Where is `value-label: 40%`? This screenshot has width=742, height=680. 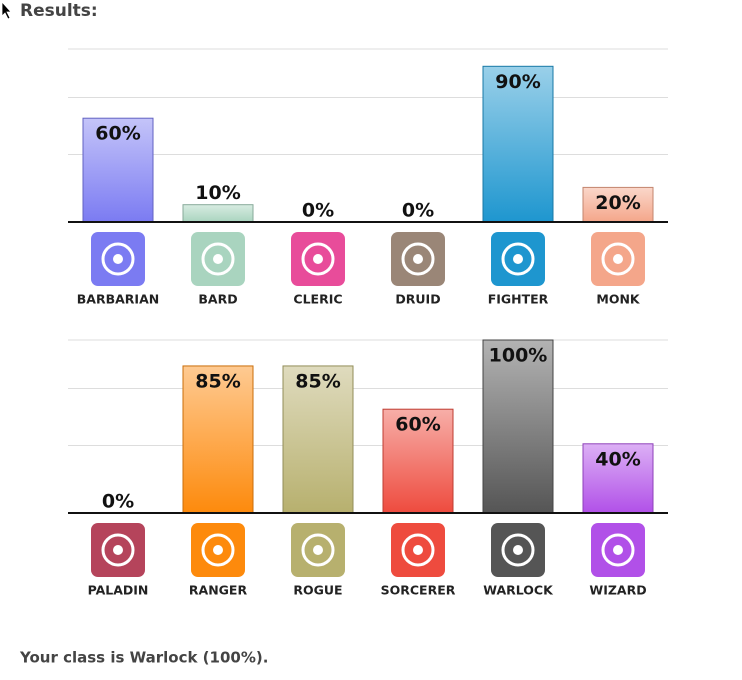 value-label: 40% is located at coordinates (617, 459).